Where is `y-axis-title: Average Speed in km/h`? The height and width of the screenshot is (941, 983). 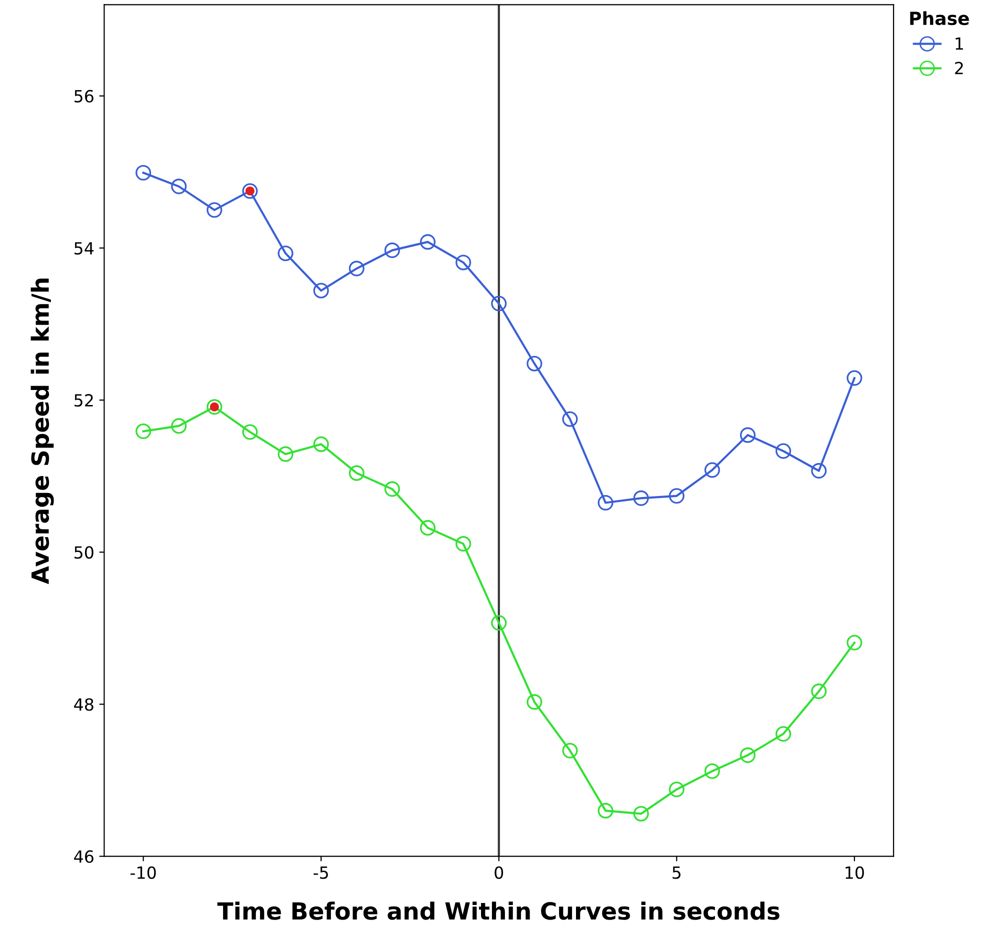 y-axis-title: Average Speed in km/h is located at coordinates (42, 431).